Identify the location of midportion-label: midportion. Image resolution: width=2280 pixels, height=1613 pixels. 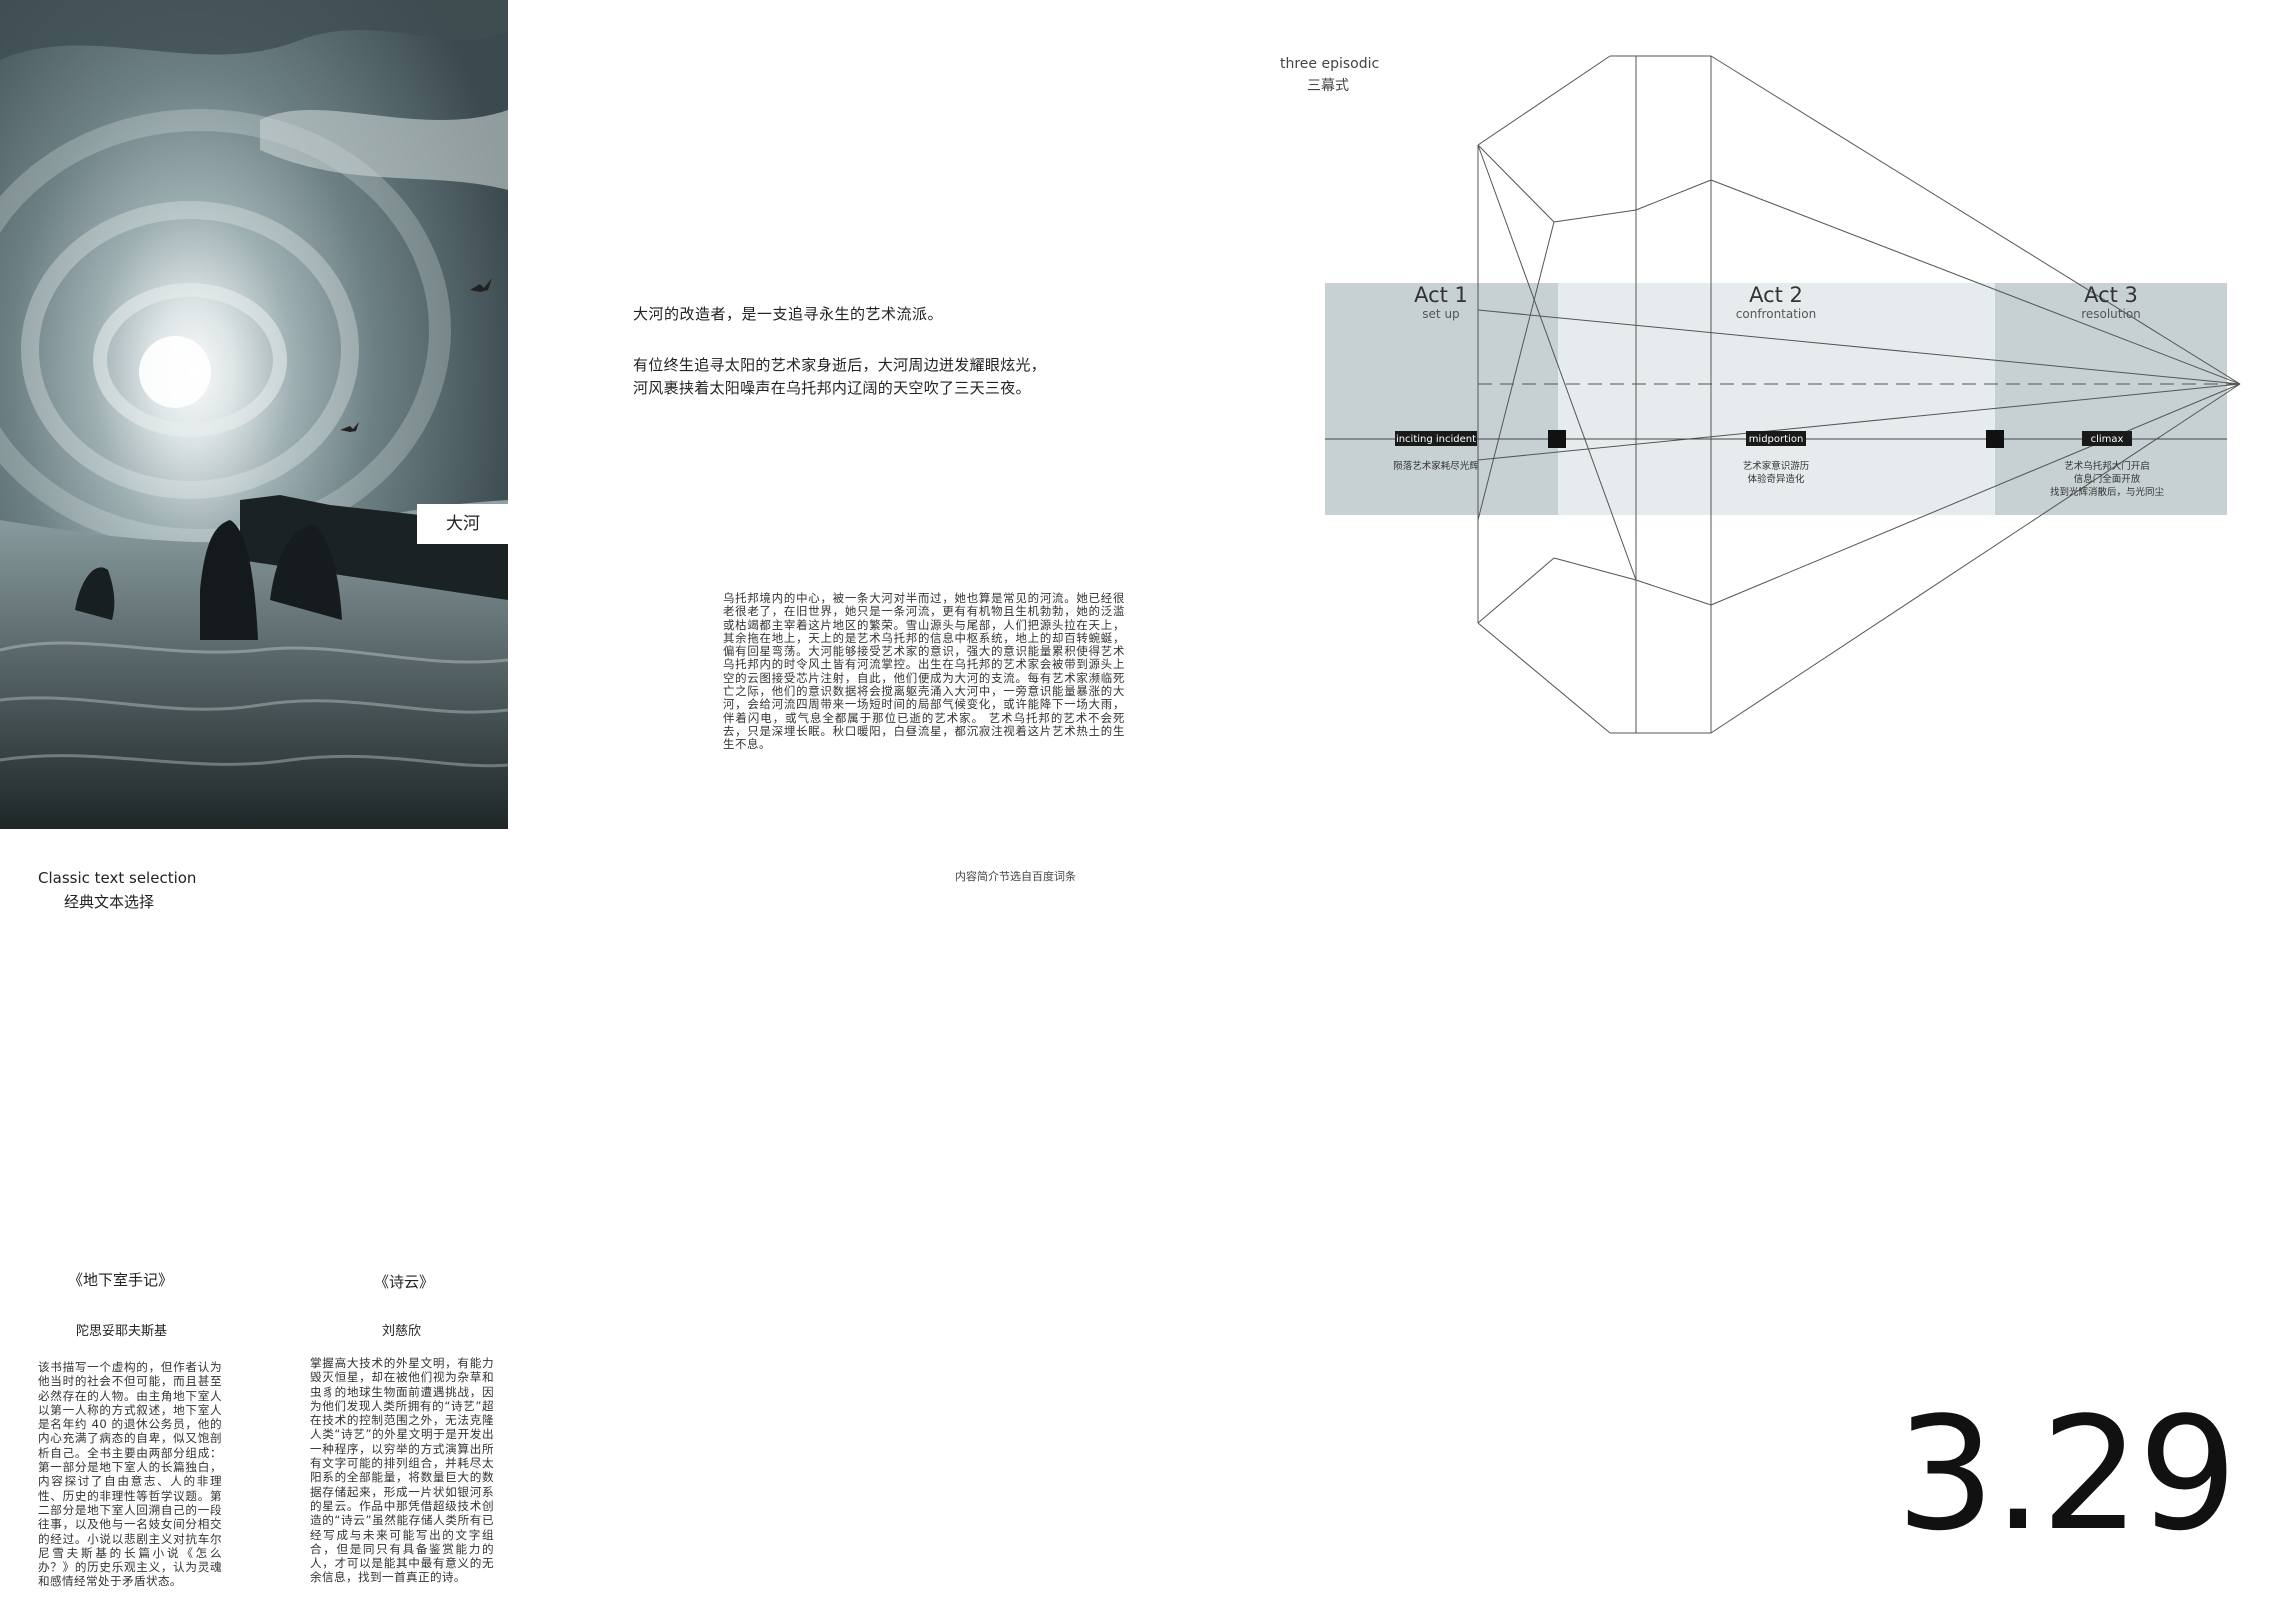
(1776, 439).